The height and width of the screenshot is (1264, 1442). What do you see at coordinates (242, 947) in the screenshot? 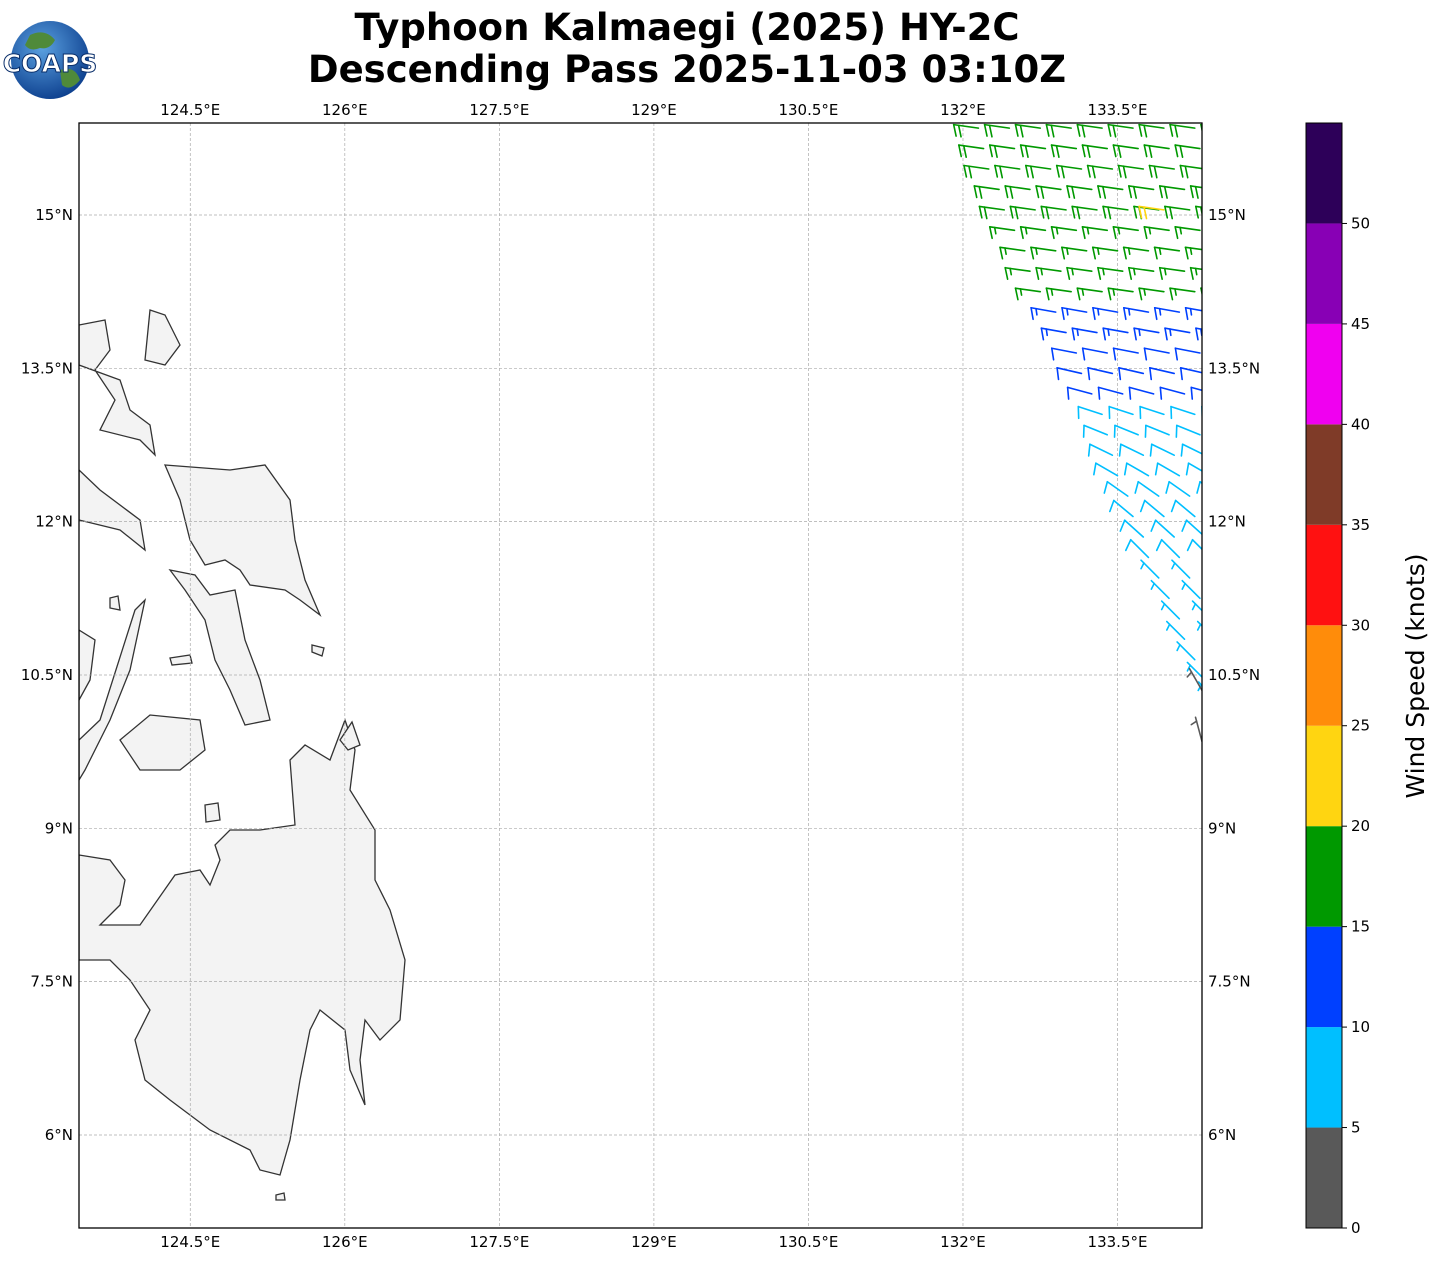
I see `mindanao` at bounding box center [242, 947].